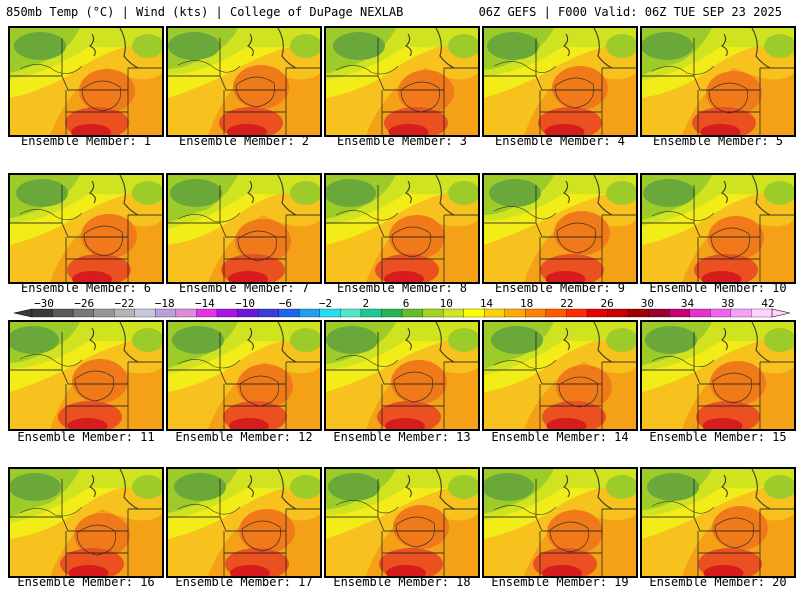  What do you see at coordinates (244, 437) in the screenshot?
I see `ensemble-member-label: Ensemble Member: 12` at bounding box center [244, 437].